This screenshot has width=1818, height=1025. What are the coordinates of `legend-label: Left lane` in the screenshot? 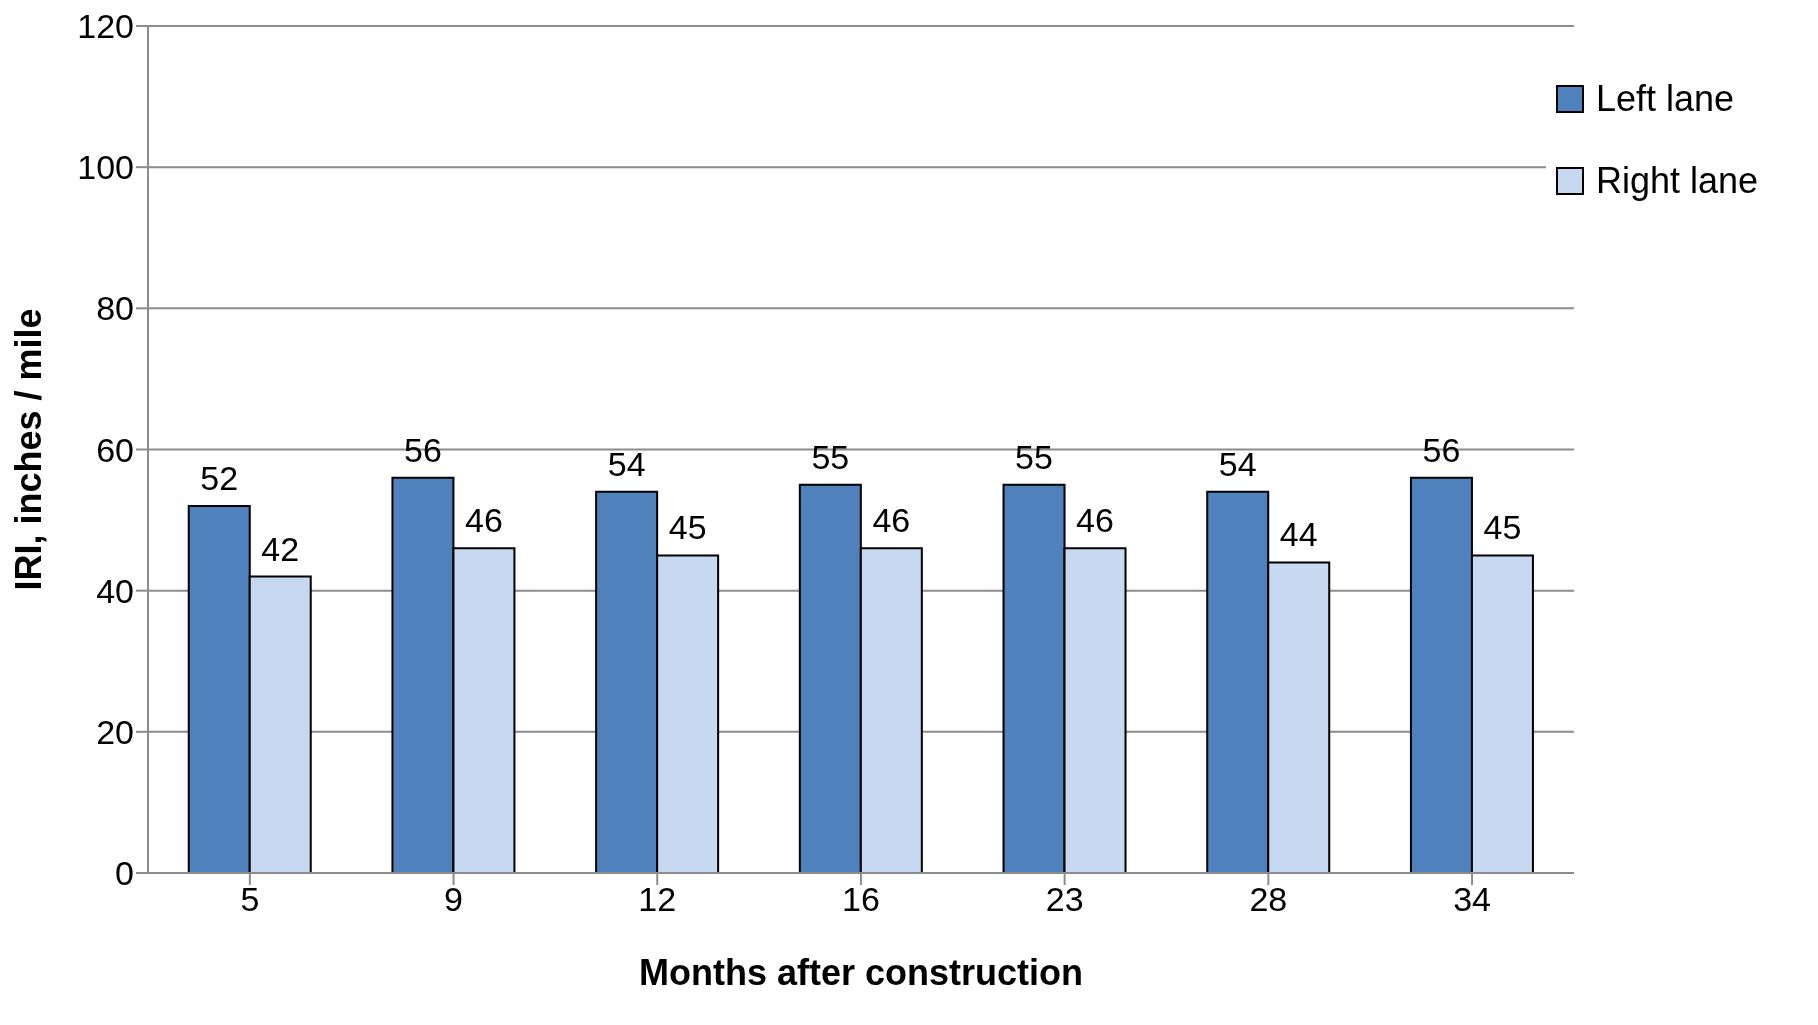 It's located at (1665, 99).